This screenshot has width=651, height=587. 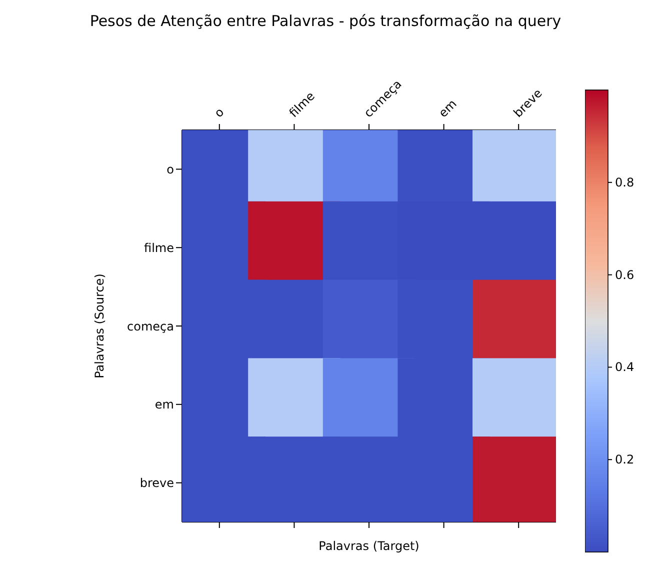 I want to click on y-axis-title: Palavras (Source), so click(x=99, y=326).